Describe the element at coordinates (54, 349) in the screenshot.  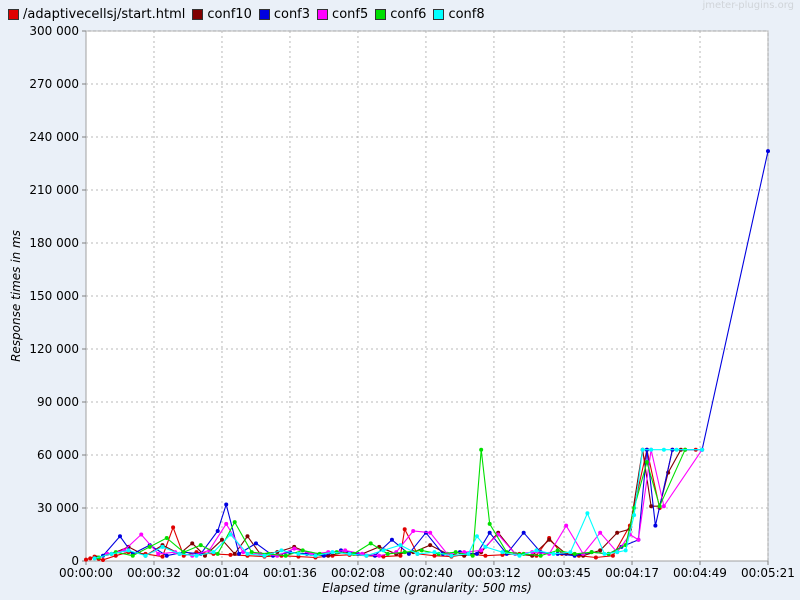
I see `y-tick-label: 120 000` at that location.